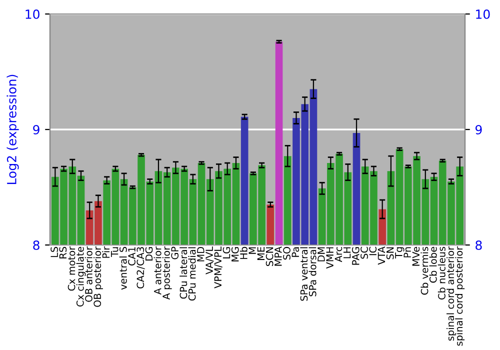 The image size is (500, 350). I want to click on x-tick-label: ventral S, so click(123, 268).